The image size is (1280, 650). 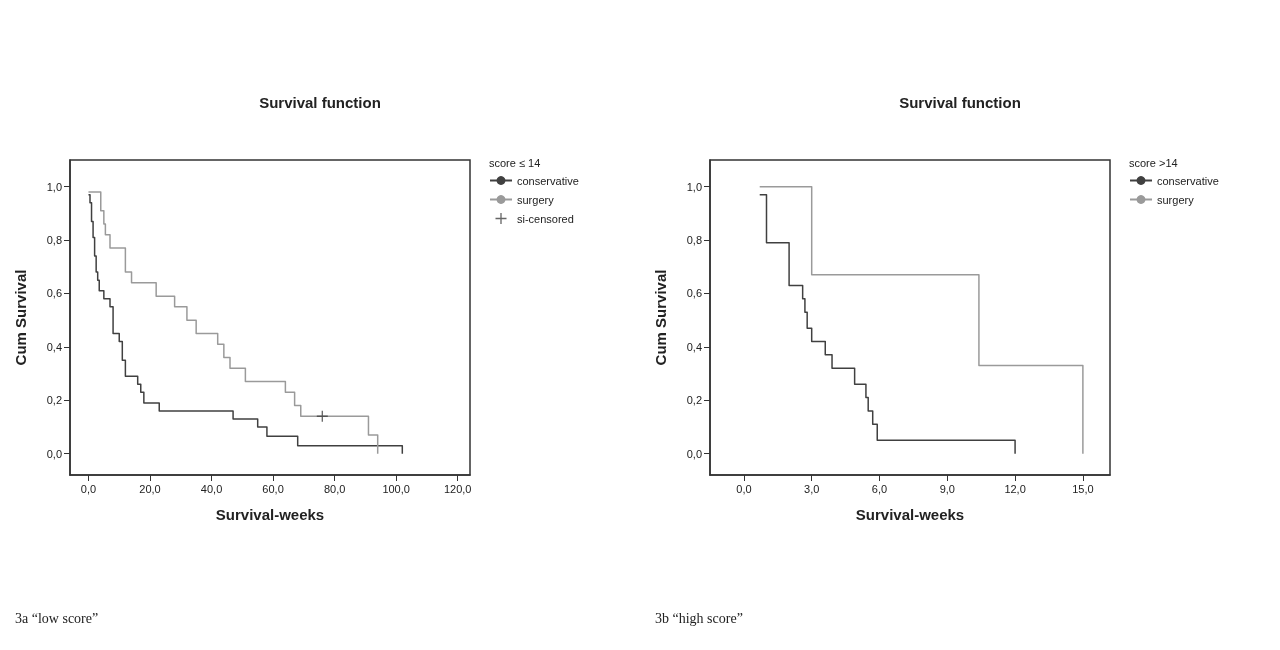 What do you see at coordinates (1015, 488) in the screenshot?
I see `x-tick-label: 12,0` at bounding box center [1015, 488].